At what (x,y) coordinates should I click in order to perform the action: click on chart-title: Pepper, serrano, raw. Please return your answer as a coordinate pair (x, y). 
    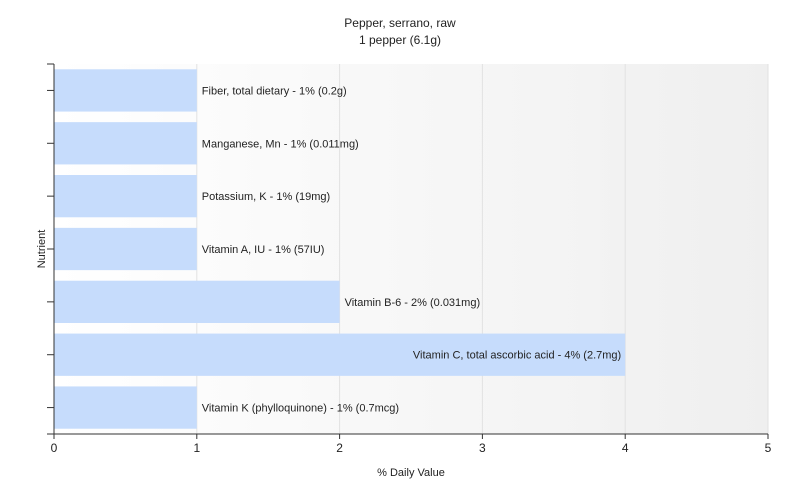
    Looking at the image, I should click on (400, 23).